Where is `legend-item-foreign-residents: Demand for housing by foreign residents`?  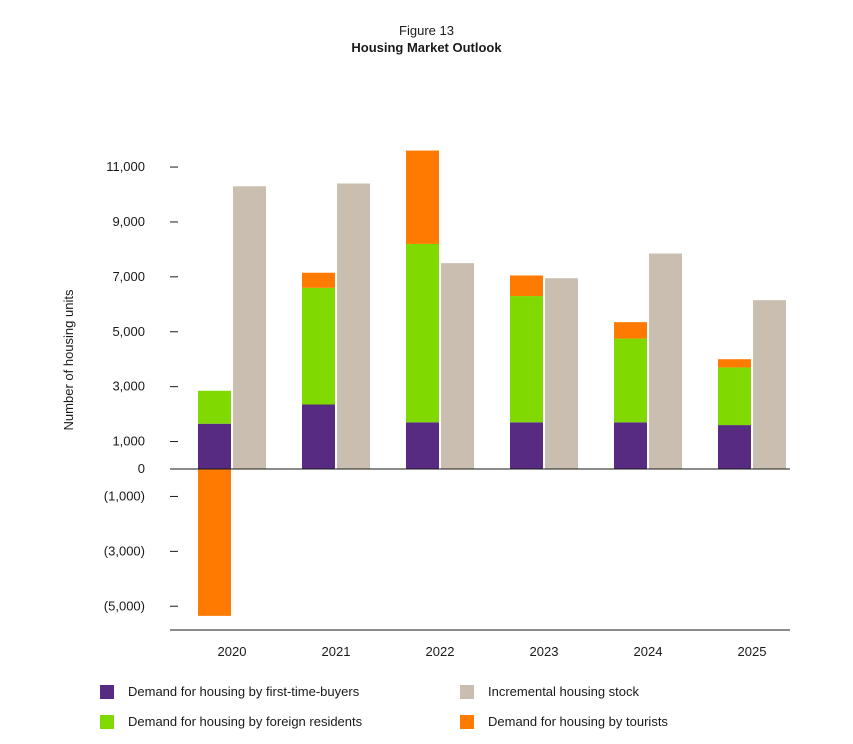
legend-item-foreign-residents: Demand for housing by foreign residents is located at coordinates (231, 721).